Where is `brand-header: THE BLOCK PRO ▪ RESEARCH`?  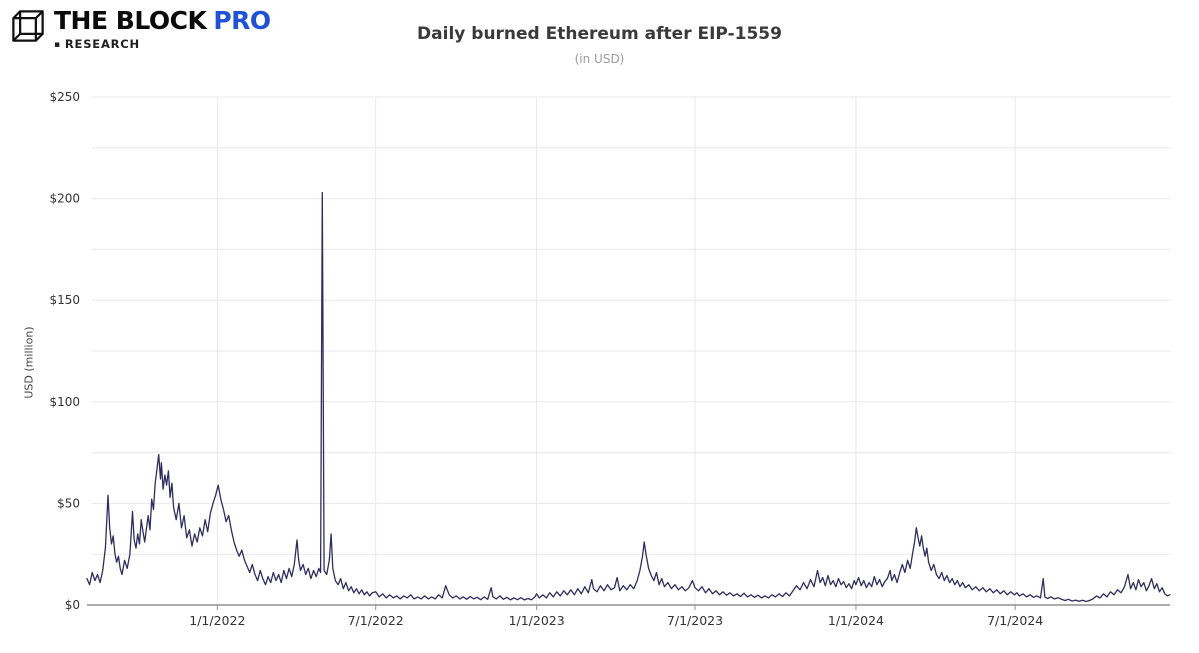 brand-header: THE BLOCK PRO ▪ RESEARCH is located at coordinates (140, 28).